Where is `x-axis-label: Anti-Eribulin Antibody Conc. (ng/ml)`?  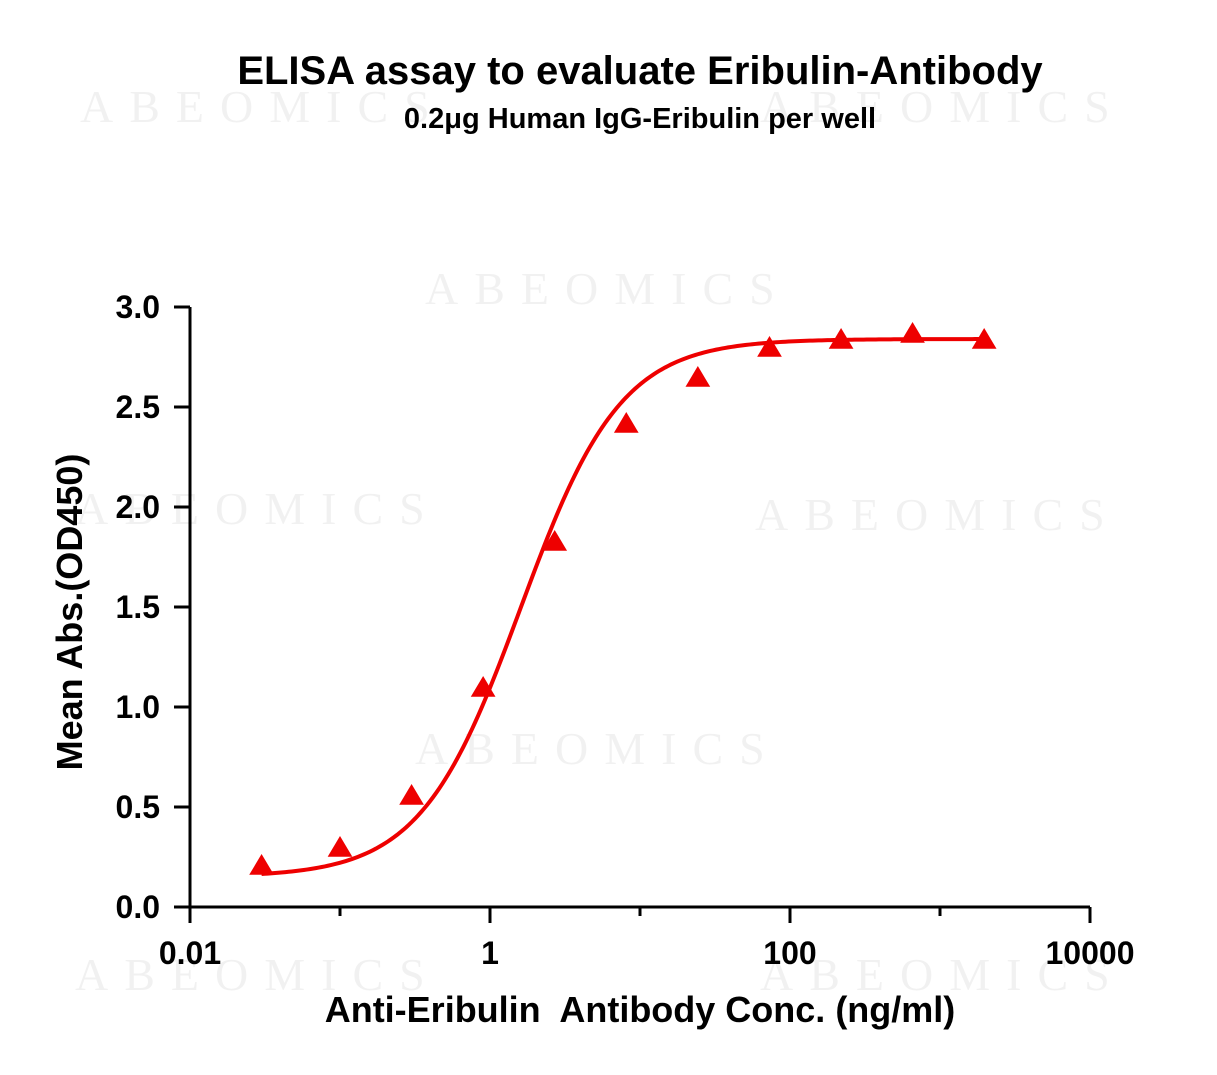
x-axis-label: Anti-Eribulin Antibody Conc. (ng/ml) is located at coordinates (640, 1009).